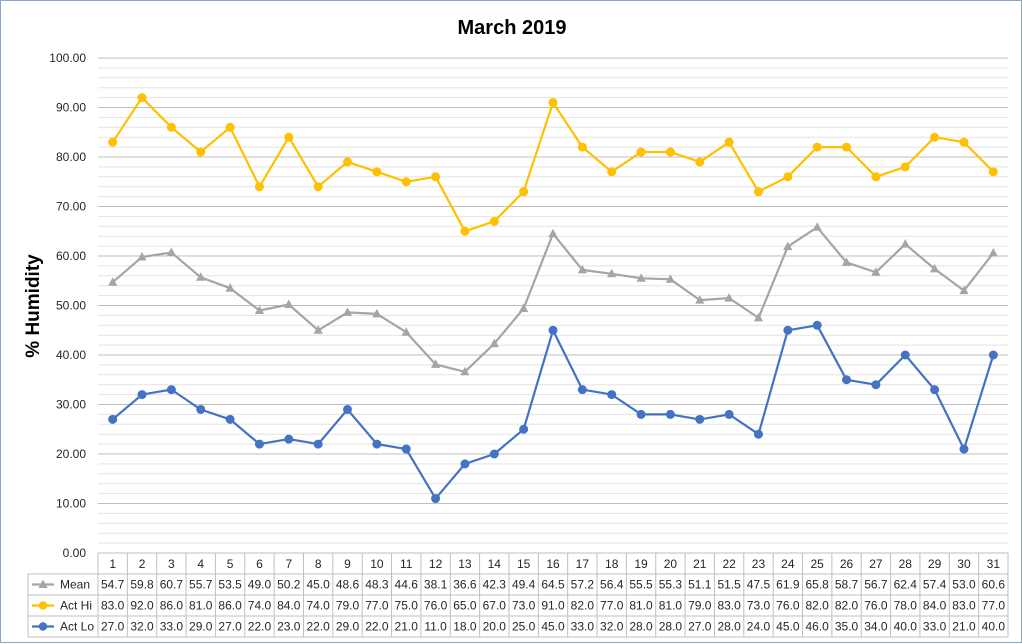 The width and height of the screenshot is (1022, 644). What do you see at coordinates (318, 606) in the screenshot?
I see `table-cell-value: 74.0` at bounding box center [318, 606].